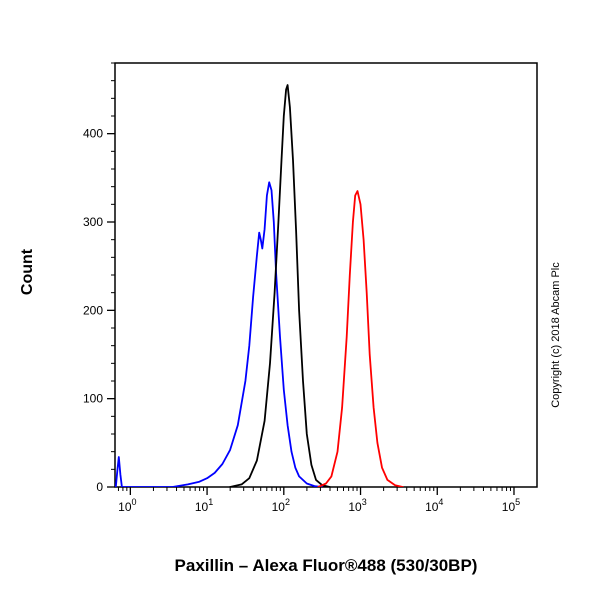 The image size is (600, 600). What do you see at coordinates (93, 134) in the screenshot?
I see `y-tick-label: 400` at bounding box center [93, 134].